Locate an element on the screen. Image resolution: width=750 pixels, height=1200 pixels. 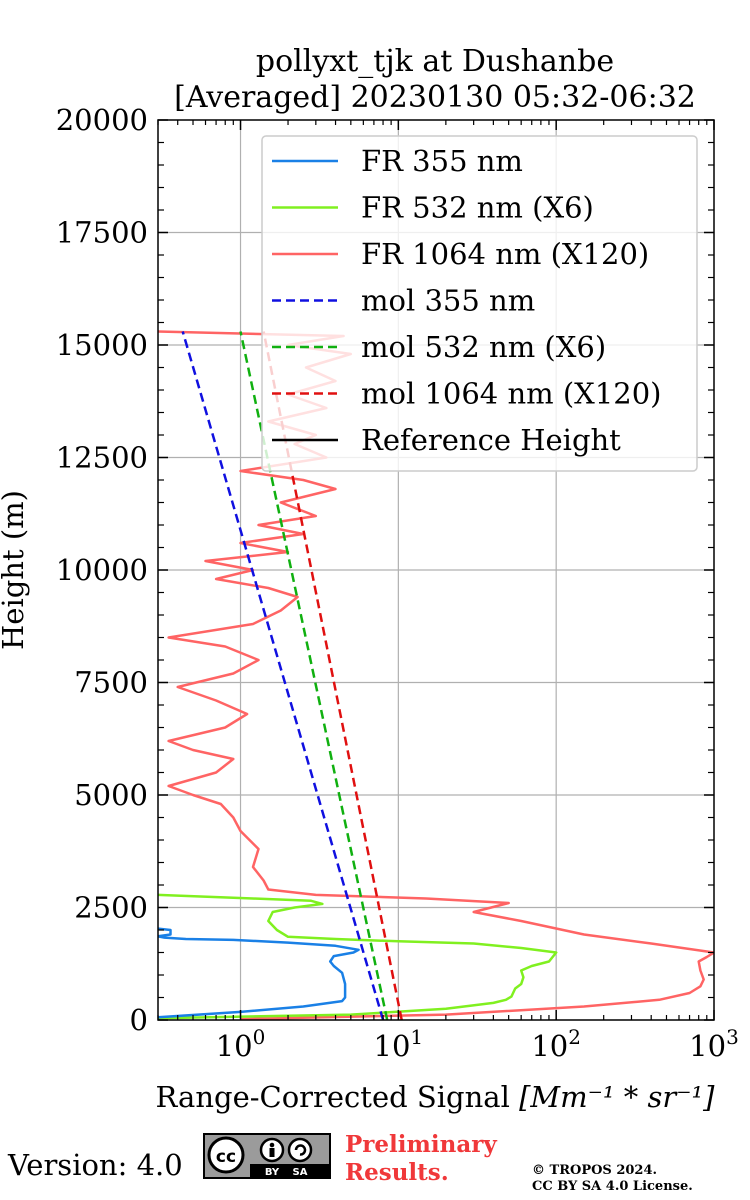
y-tick-label: 20000 is located at coordinates (102, 120).